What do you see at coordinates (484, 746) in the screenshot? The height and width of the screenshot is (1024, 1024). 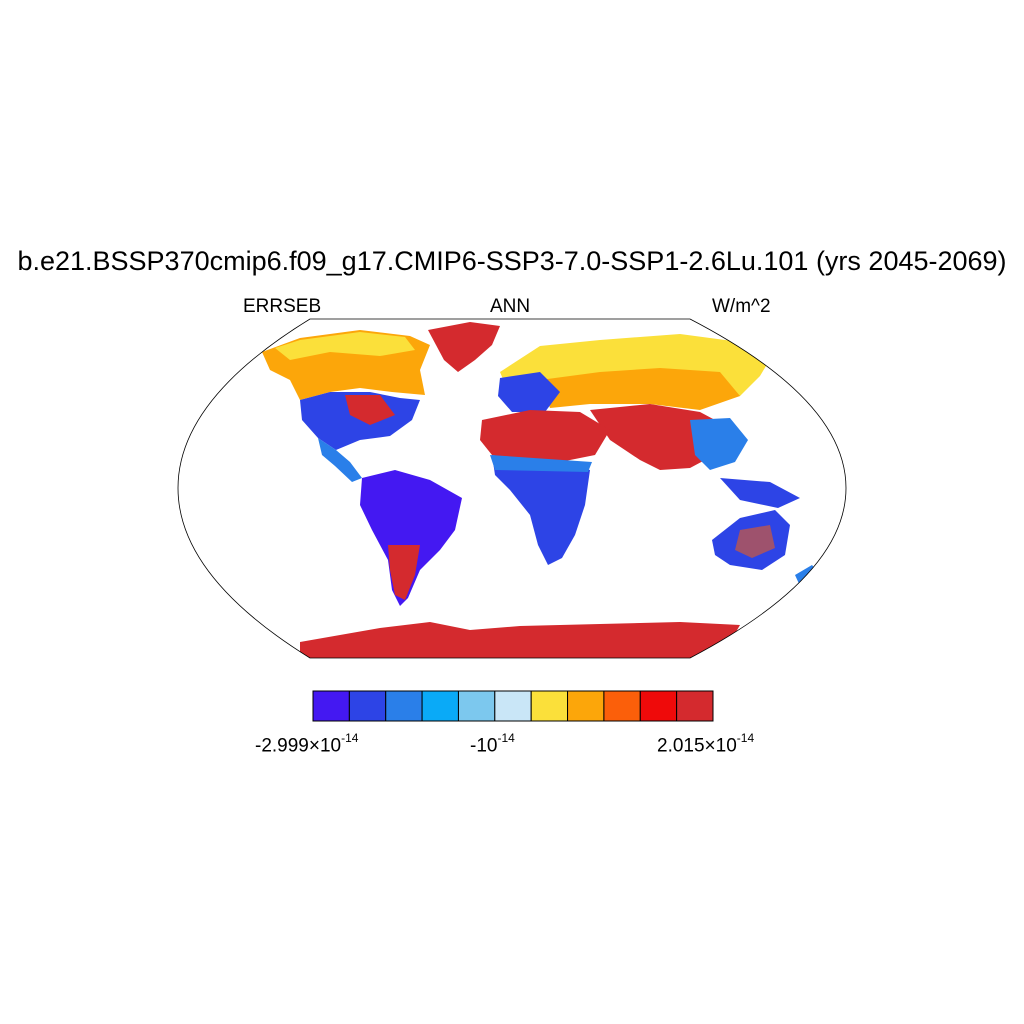 I see `colorbar-mid-mantissa: -10` at bounding box center [484, 746].